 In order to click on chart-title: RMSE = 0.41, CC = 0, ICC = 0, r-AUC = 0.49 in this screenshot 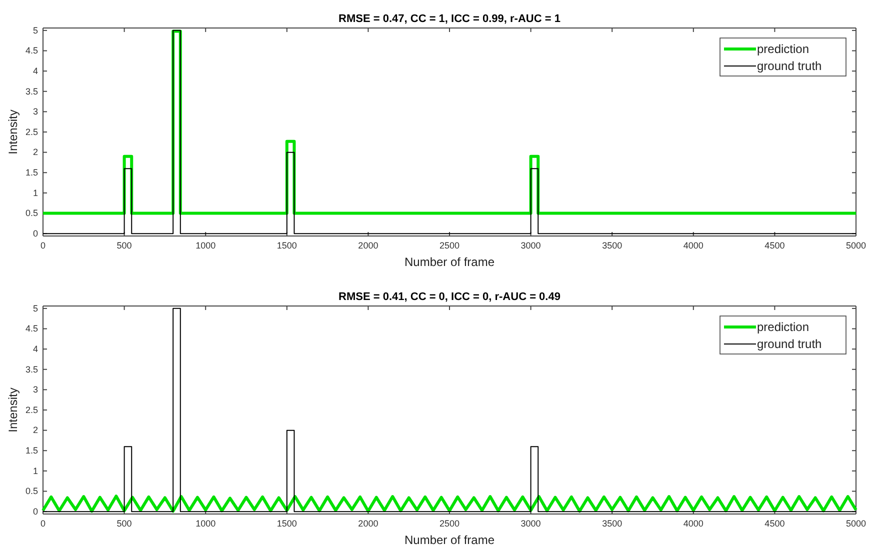, I will do `click(449, 297)`.